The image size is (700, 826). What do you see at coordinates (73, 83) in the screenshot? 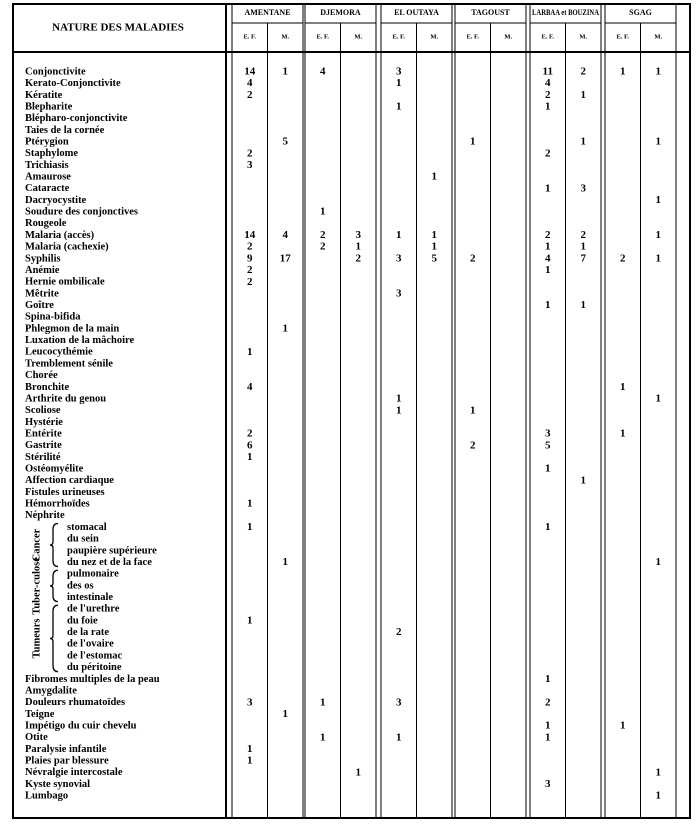
I see `row-label: Kerato-Conjonctivite` at bounding box center [73, 83].